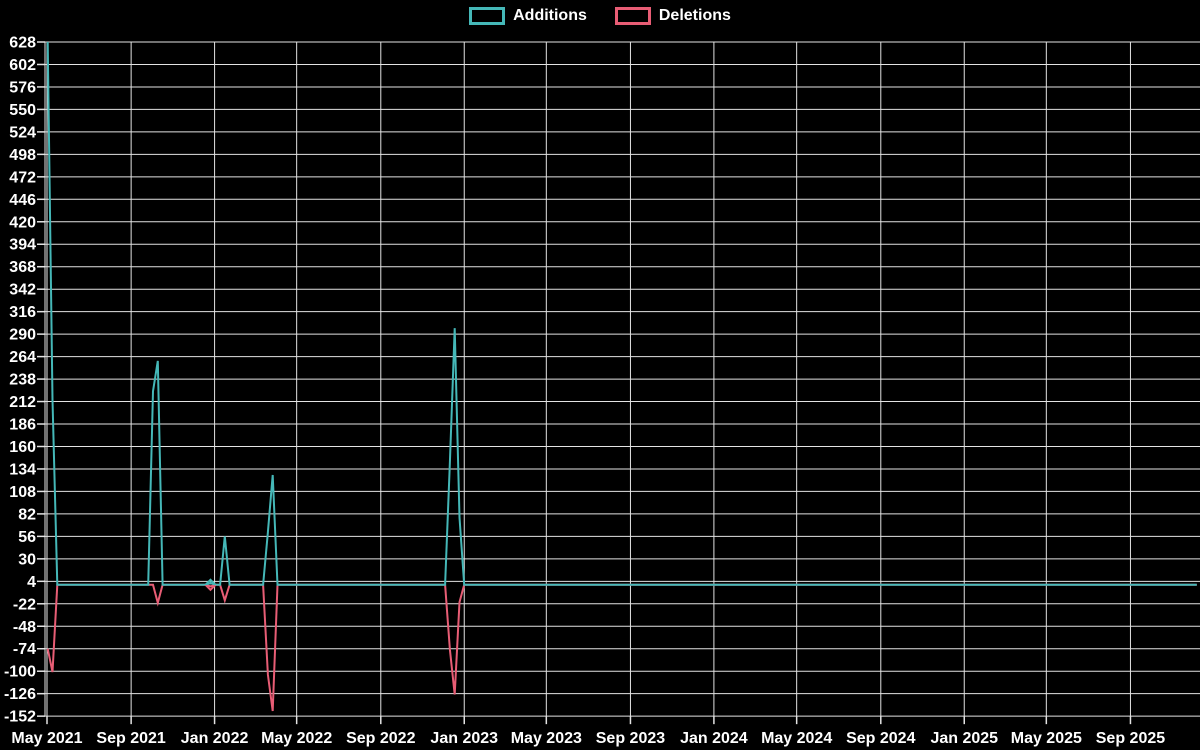  I want to click on chart-legend: Additions Deletions, so click(600, 16).